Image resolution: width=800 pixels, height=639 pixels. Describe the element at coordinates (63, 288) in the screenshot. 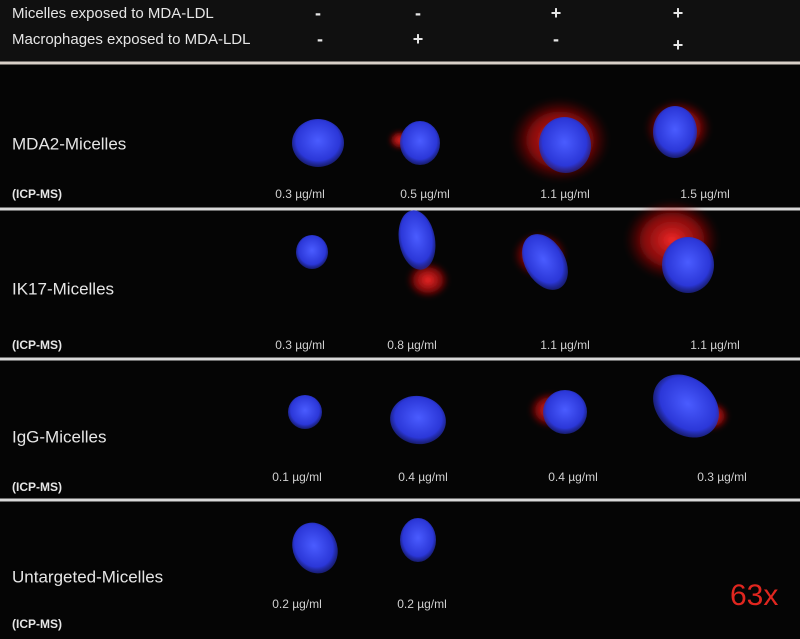

I see `panel-label: IK17-Micelles` at that location.